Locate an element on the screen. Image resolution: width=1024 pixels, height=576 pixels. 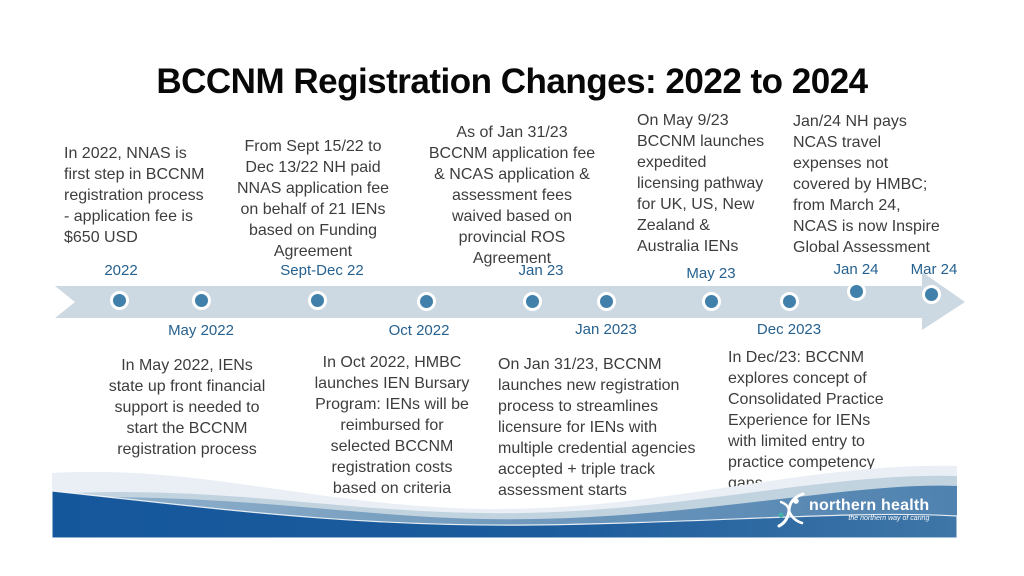
timeline-date-label: Jan 23 is located at coordinates (541, 270).